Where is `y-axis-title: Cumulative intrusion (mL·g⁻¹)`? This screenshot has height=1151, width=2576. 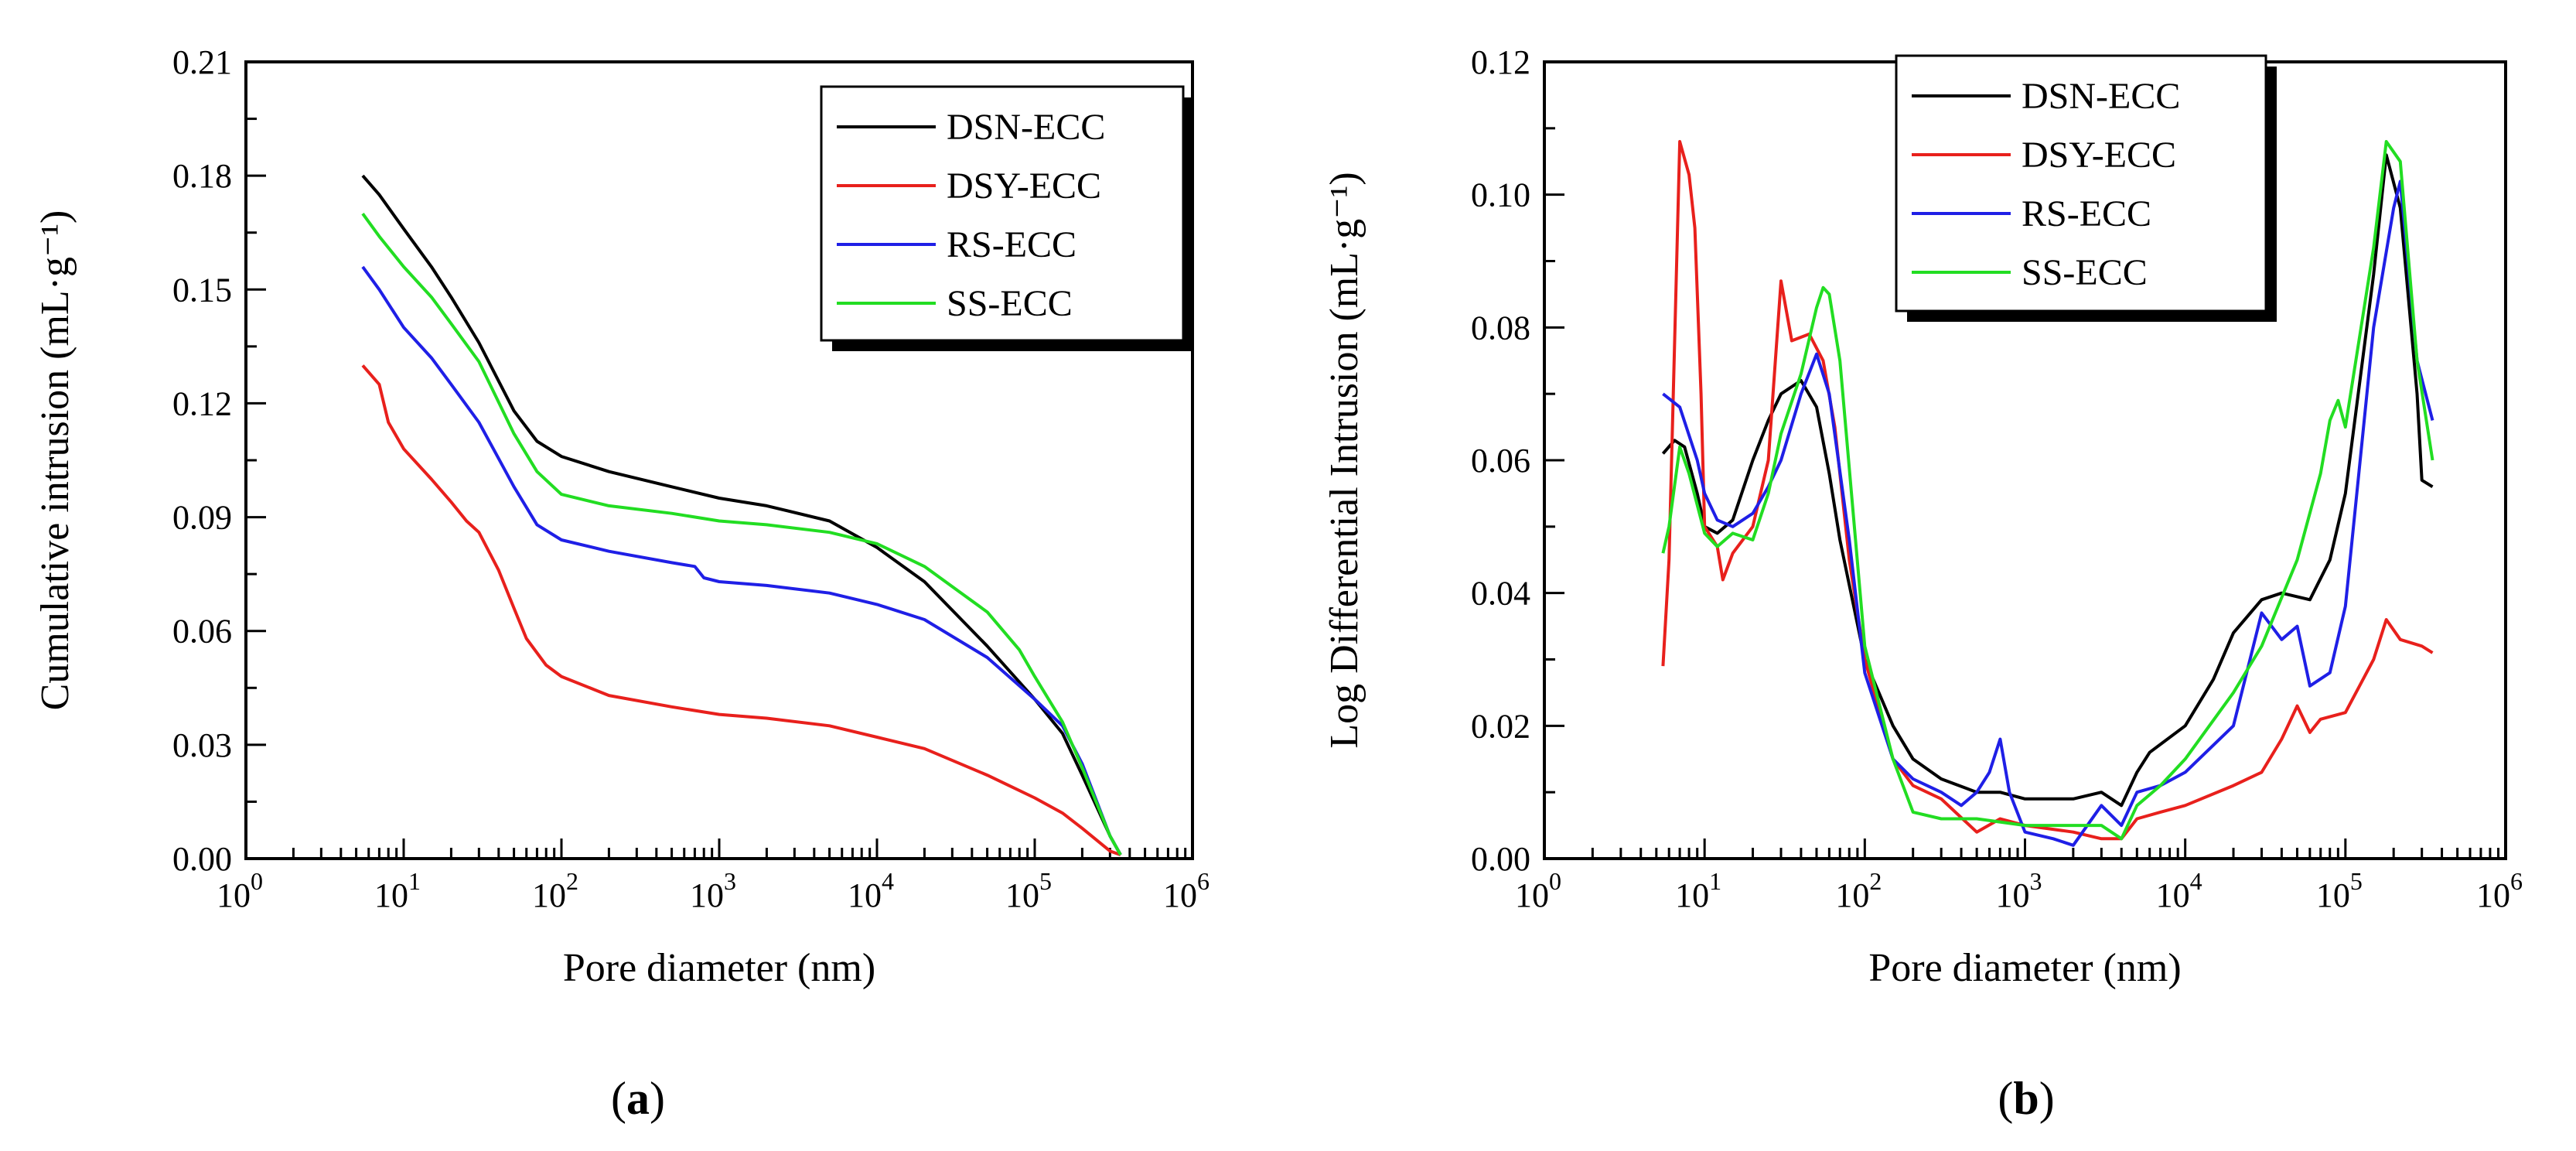 y-axis-title: Cumulative intrusion (mL·g⁻¹) is located at coordinates (55, 460).